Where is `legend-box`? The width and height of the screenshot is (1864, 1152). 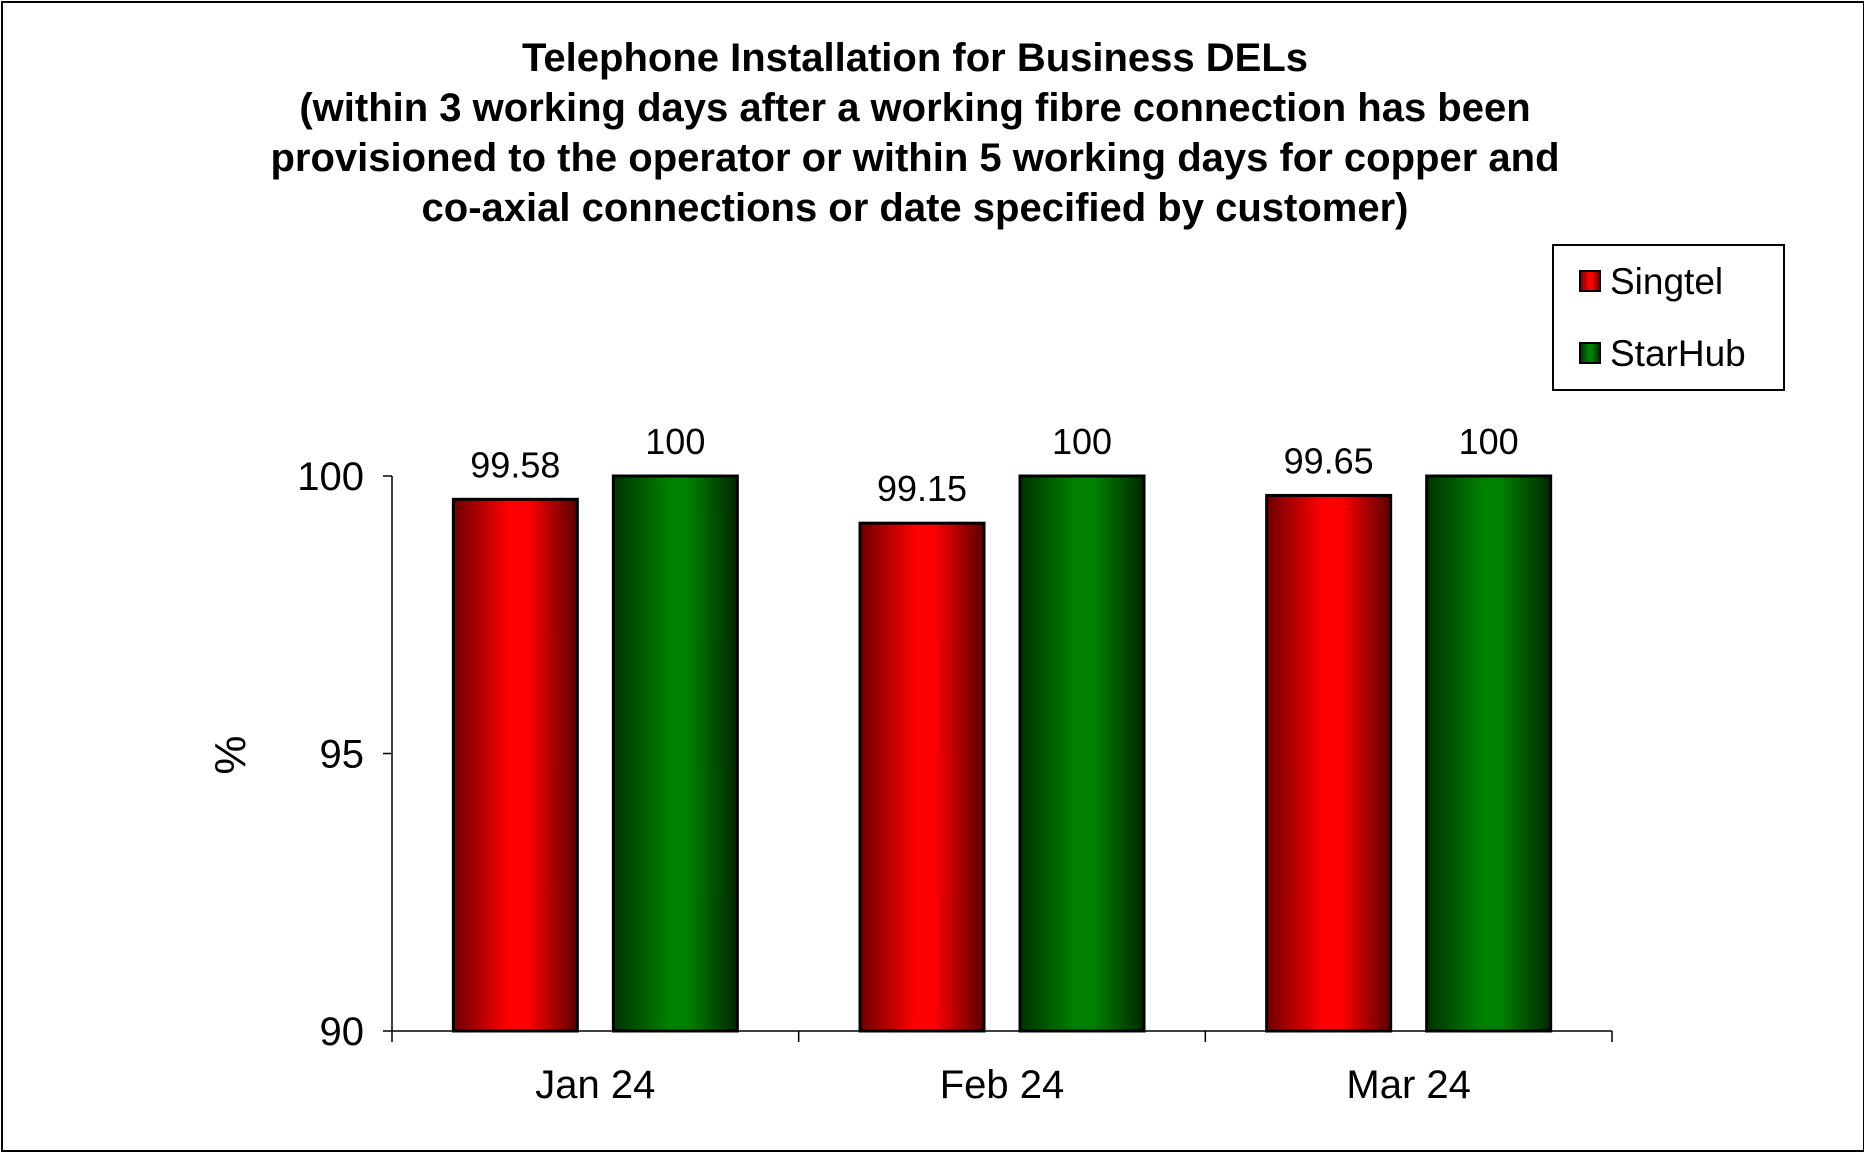
legend-box is located at coordinates (1668, 317).